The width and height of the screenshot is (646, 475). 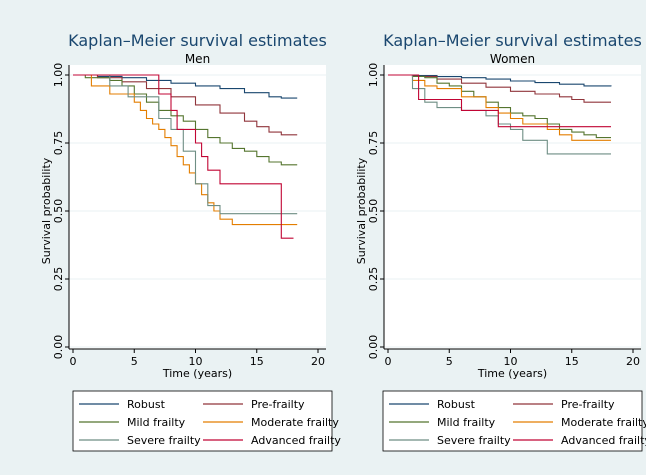 I want to click on chart-subtitle: Women, so click(x=512, y=59).